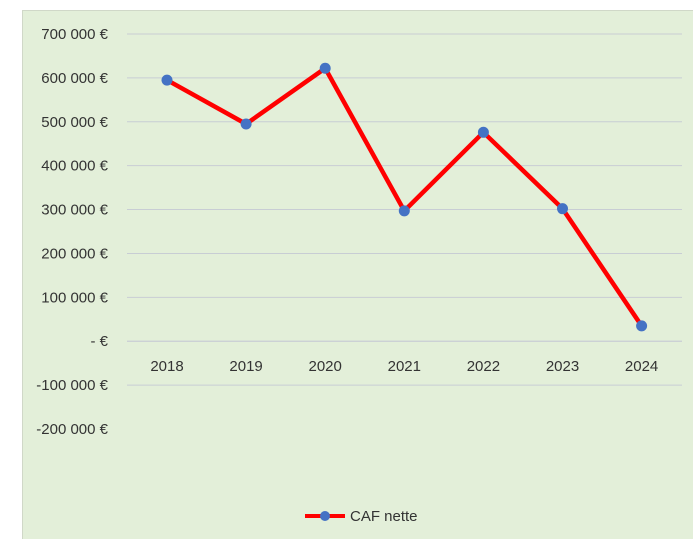 The height and width of the screenshot is (539, 693). Describe the element at coordinates (325, 516) in the screenshot. I see `legend-marker-swatch` at that location.